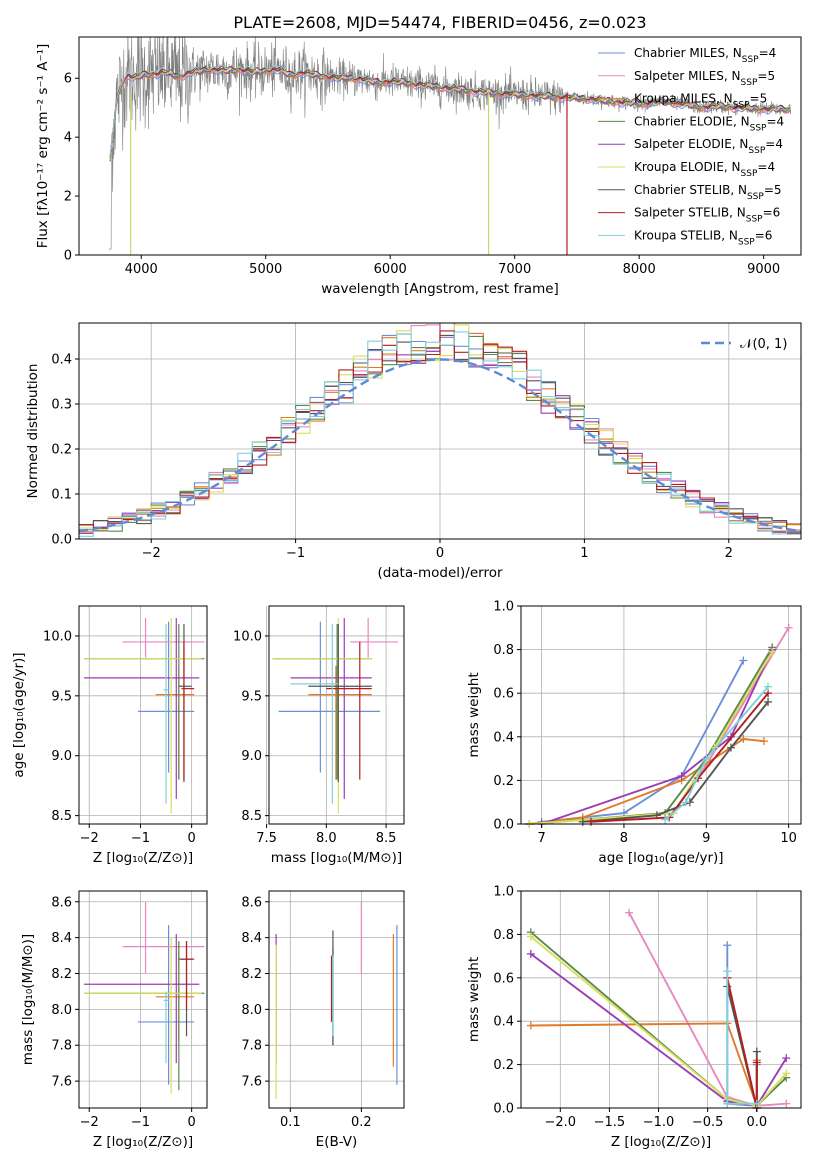 Image resolution: width=819 pixels, height=1170 pixels. What do you see at coordinates (704, 78) in the screenshot?
I see `legend-entry-salpeter-miles: Salpeter MILES, NSSP=5` at bounding box center [704, 78].